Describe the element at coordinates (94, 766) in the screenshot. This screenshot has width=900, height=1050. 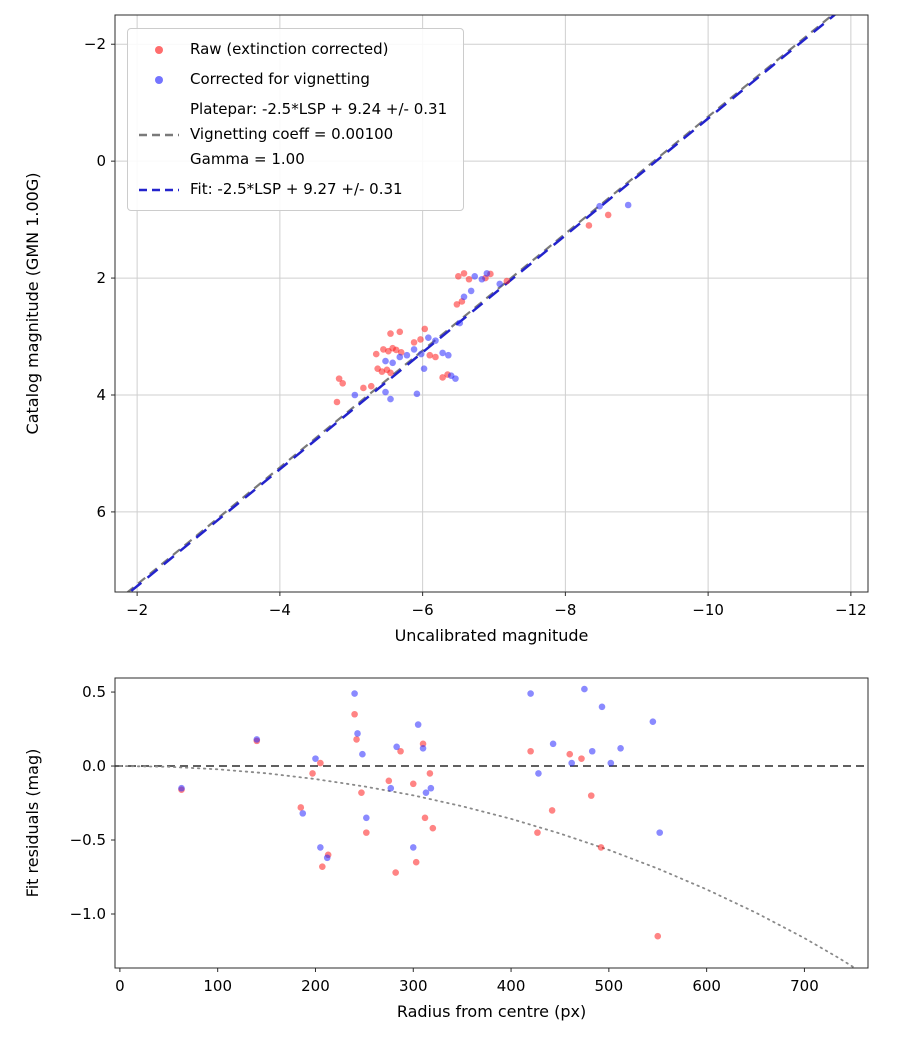
I see `y-tick-label: 0.0` at that location.